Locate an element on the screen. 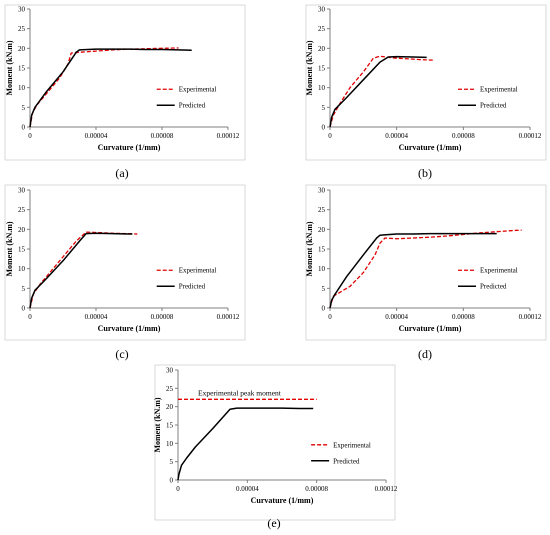  panel-caption: (b) is located at coordinates (425, 173).